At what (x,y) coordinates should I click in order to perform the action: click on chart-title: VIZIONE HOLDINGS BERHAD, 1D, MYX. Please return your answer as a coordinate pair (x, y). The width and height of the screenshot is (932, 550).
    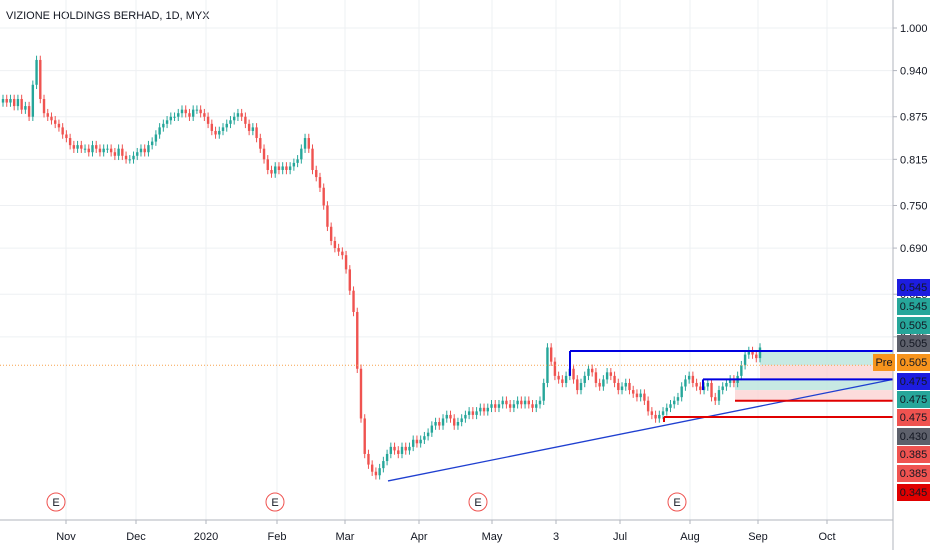
    Looking at the image, I should click on (108, 16).